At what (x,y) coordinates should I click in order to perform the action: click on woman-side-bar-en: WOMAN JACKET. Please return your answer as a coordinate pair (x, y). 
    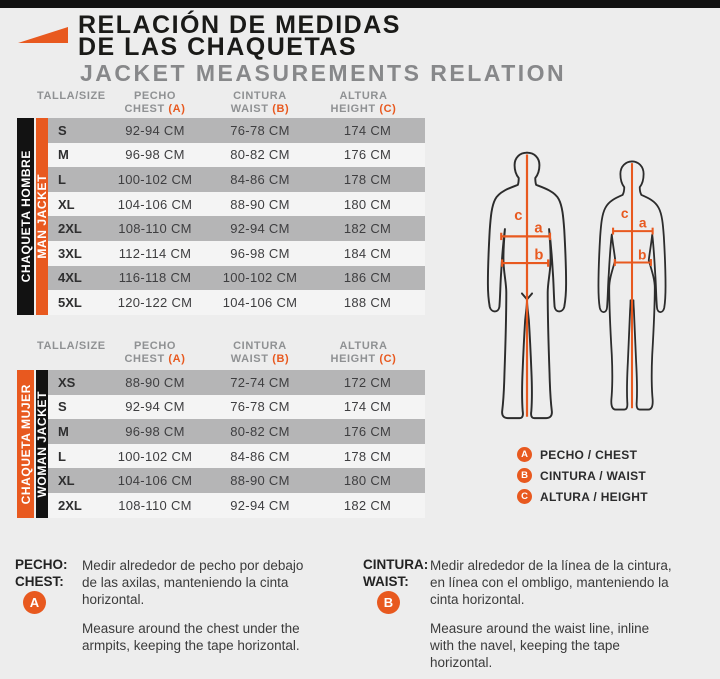
    Looking at the image, I should click on (42, 444).